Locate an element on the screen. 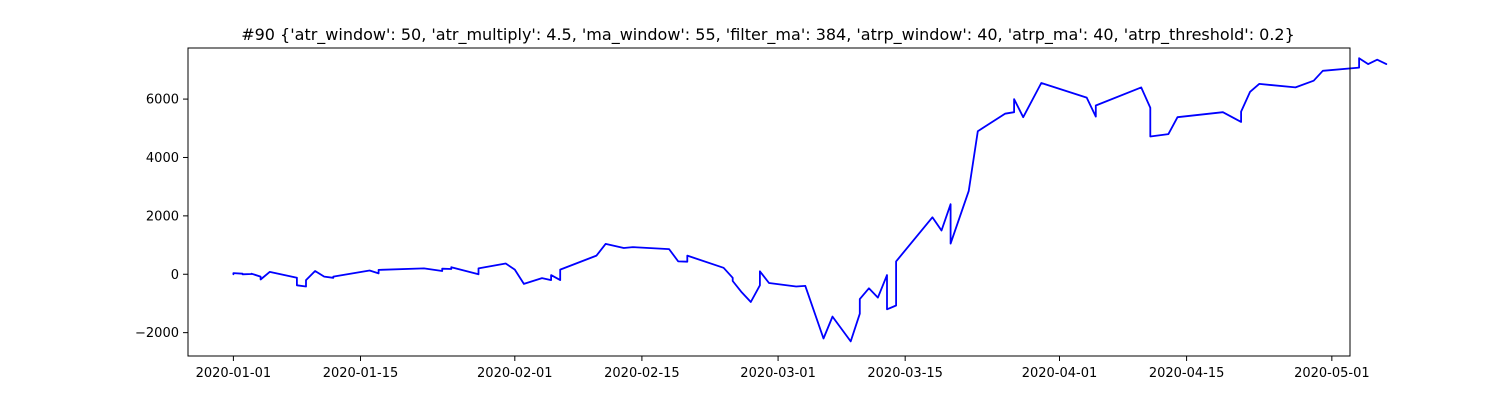 Image resolution: width=1500 pixels, height=400 pixels. x-tick-label: 2020-02-01 is located at coordinates (515, 373).